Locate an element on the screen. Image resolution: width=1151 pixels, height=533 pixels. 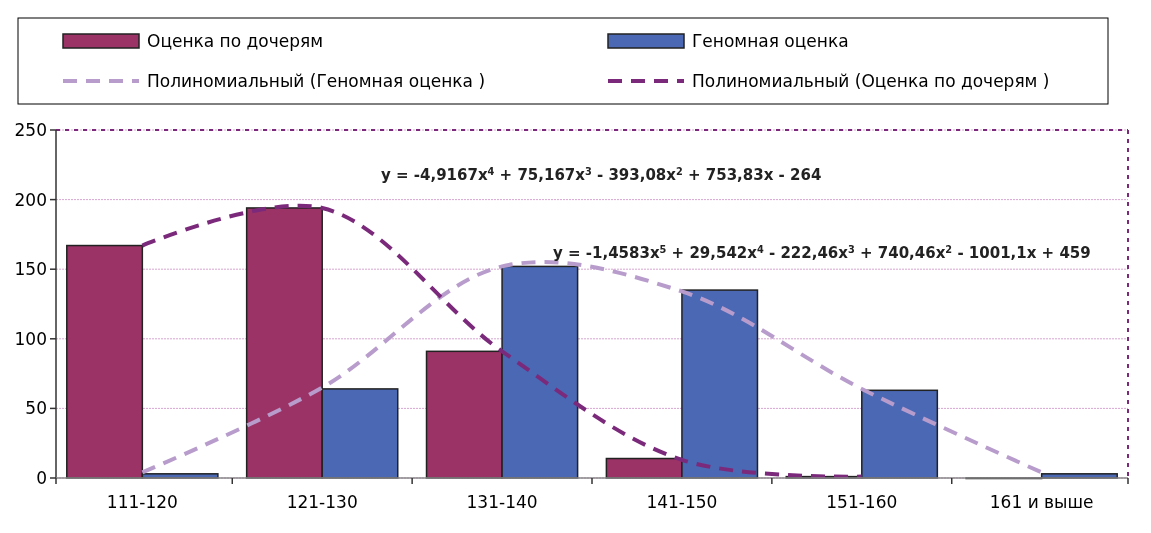
legend-label: Полиномиальный (Оценка по дочерям ) is located at coordinates (871, 81).